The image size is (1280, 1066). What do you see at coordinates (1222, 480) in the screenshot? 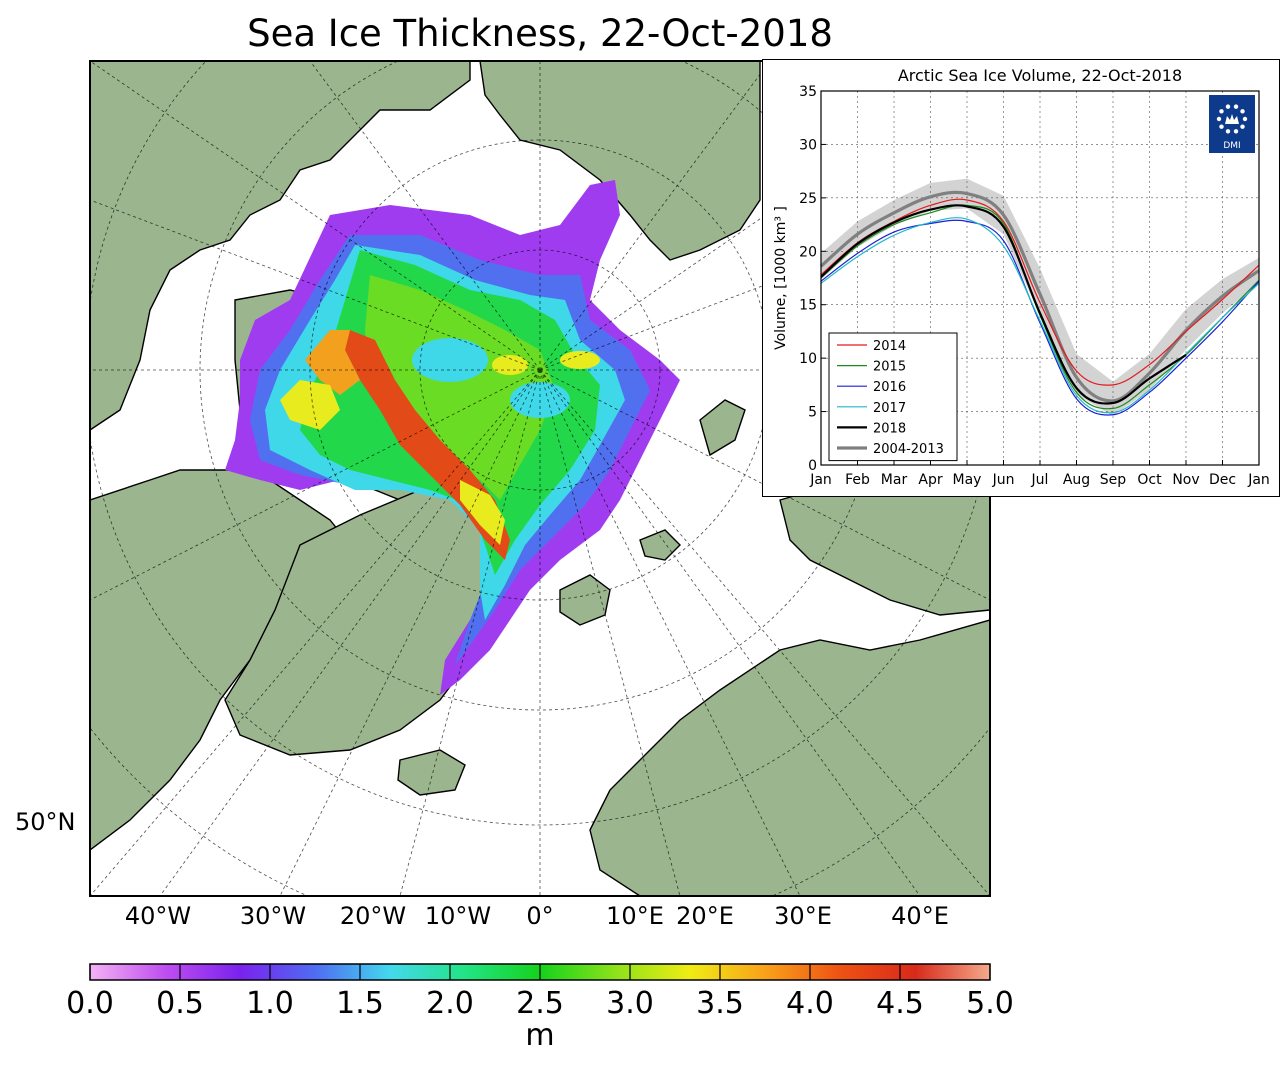
I see `x-tick-label: Dec` at bounding box center [1222, 480].